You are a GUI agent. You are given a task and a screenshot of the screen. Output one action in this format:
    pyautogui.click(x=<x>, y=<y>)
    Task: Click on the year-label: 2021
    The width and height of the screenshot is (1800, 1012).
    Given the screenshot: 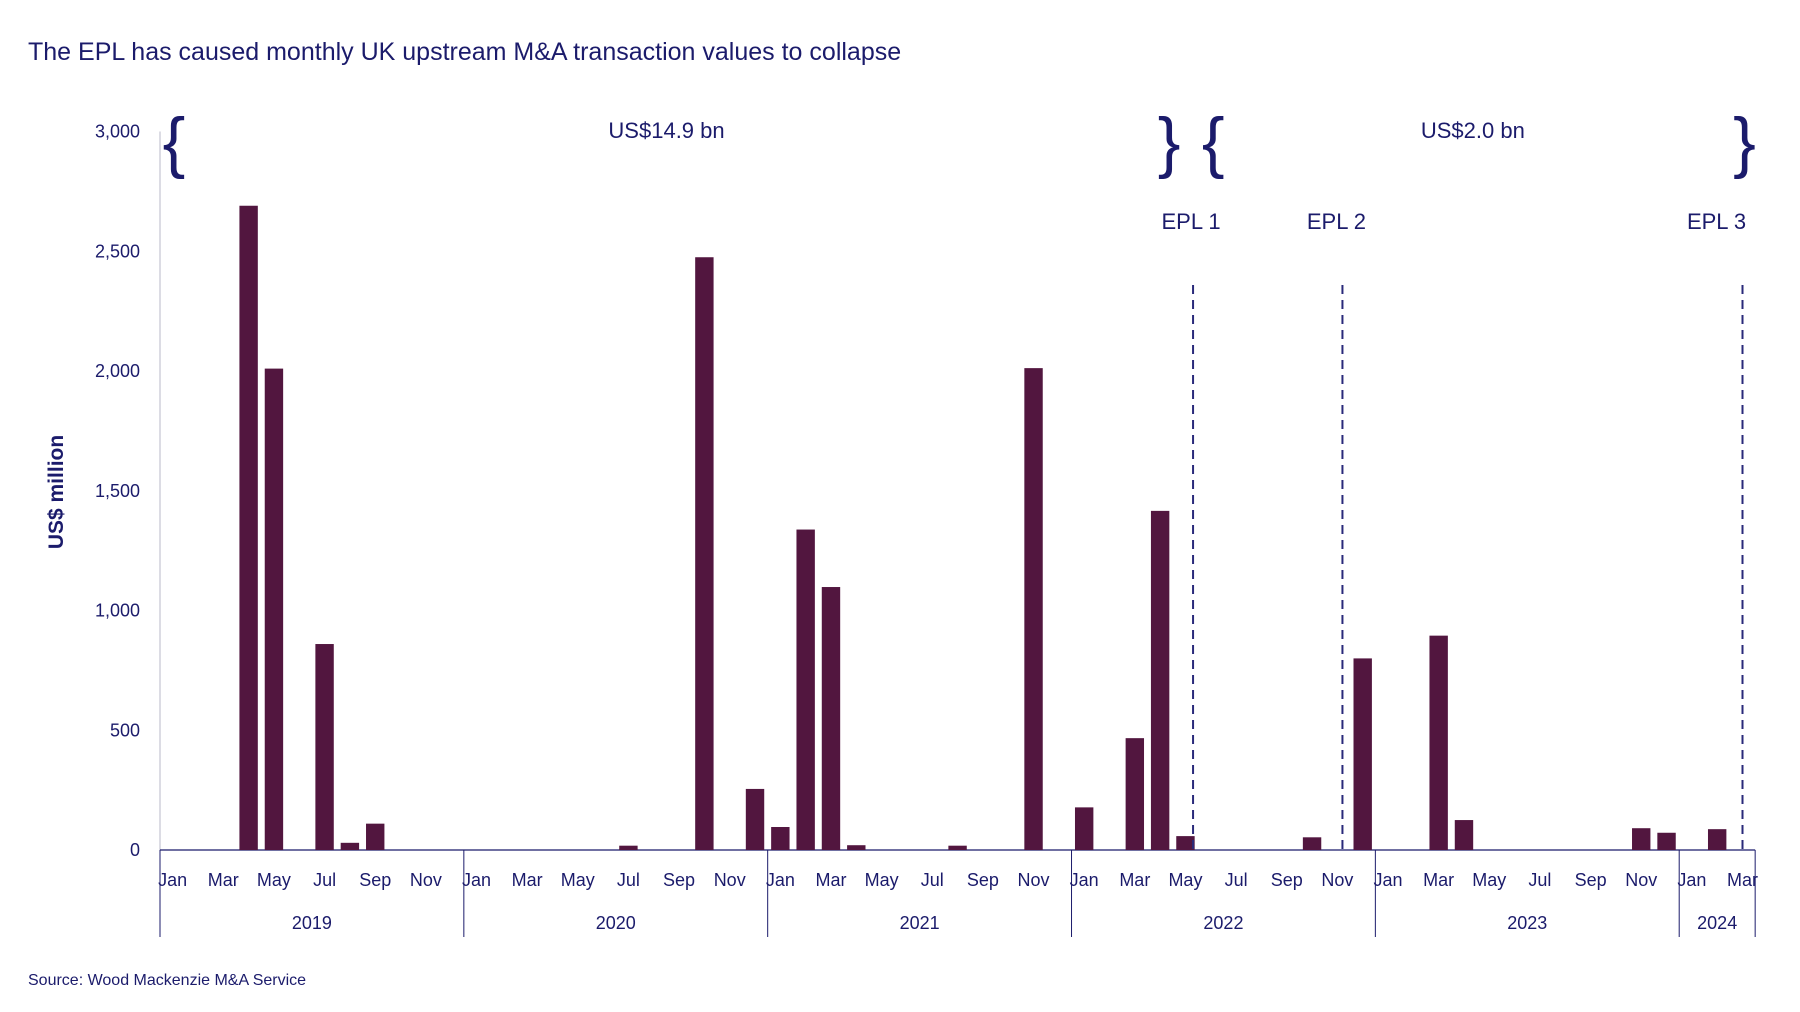 What is the action you would take?
    pyautogui.click(x=920, y=923)
    